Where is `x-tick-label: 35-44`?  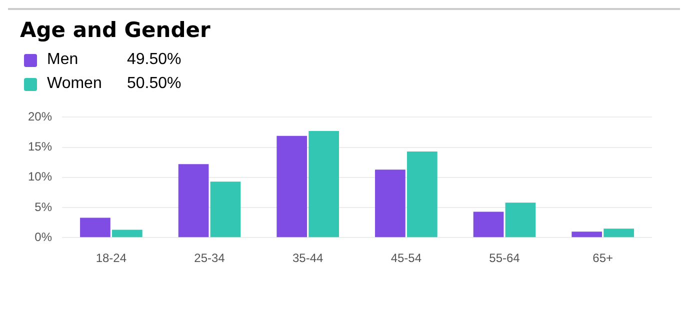 x-tick-label: 35-44 is located at coordinates (308, 258).